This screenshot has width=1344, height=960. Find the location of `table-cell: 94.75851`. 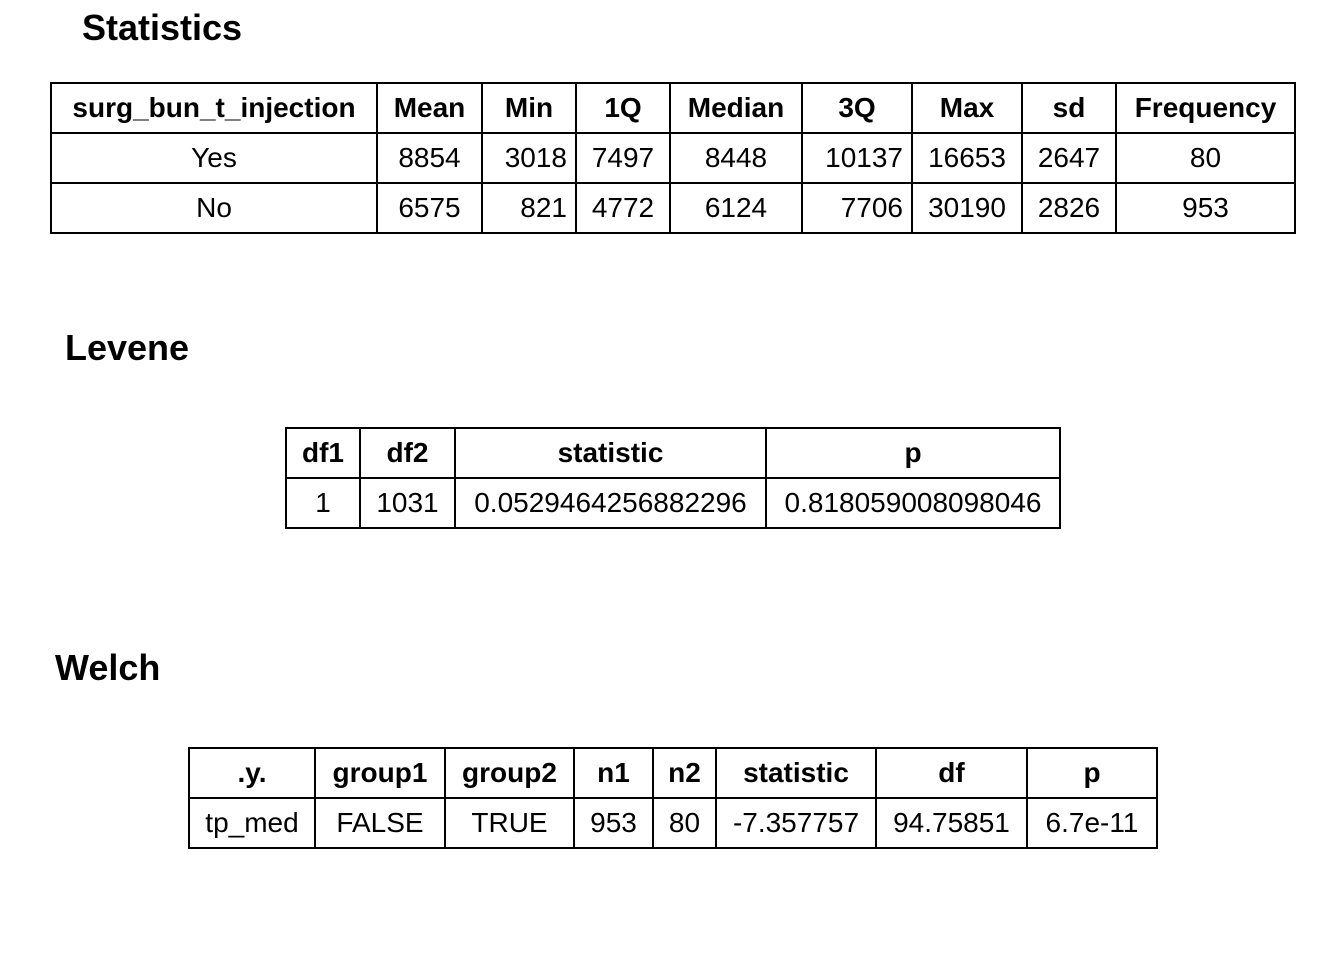

table-cell: 94.75851 is located at coordinates (951, 823).